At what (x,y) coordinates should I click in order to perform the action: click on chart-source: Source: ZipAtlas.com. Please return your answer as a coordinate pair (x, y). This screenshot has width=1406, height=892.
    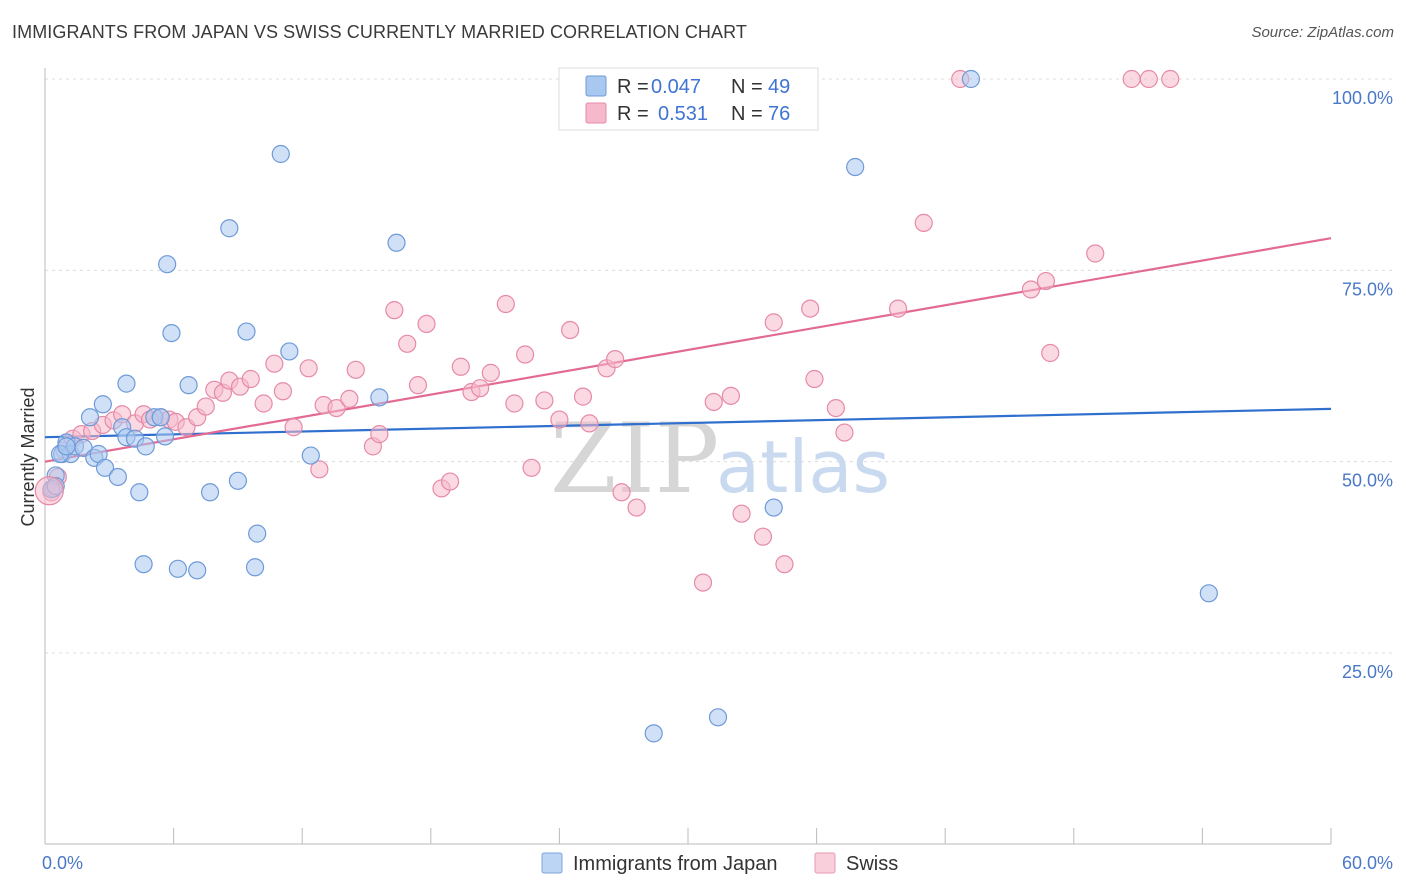
    Looking at the image, I should click on (1322, 32).